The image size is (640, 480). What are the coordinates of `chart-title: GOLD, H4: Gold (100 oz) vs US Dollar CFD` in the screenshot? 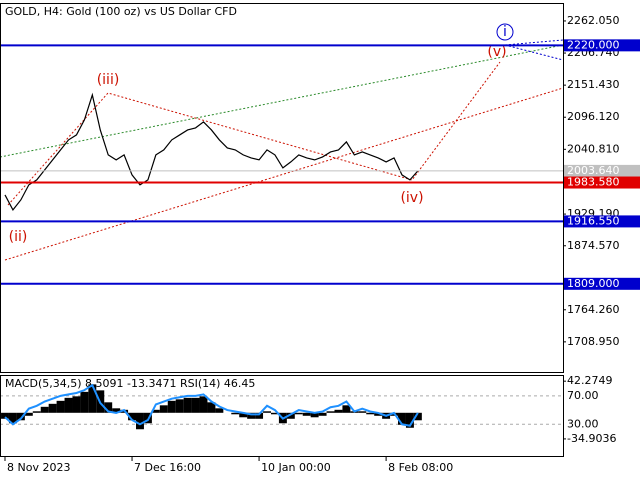 It's located at (121, 11).